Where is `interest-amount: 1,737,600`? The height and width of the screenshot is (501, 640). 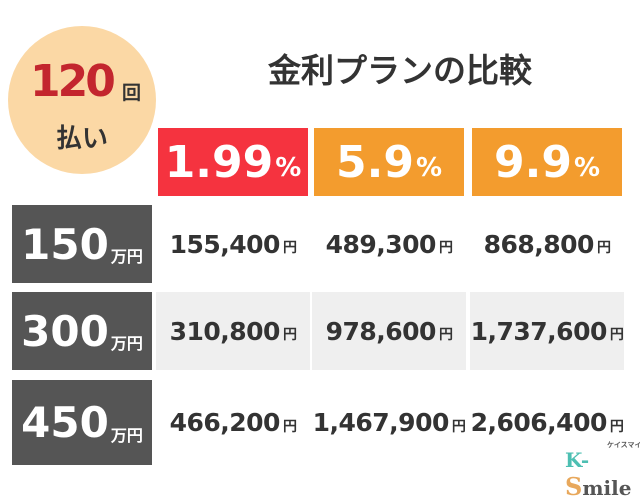
interest-amount: 1,737,600 is located at coordinates (539, 331).